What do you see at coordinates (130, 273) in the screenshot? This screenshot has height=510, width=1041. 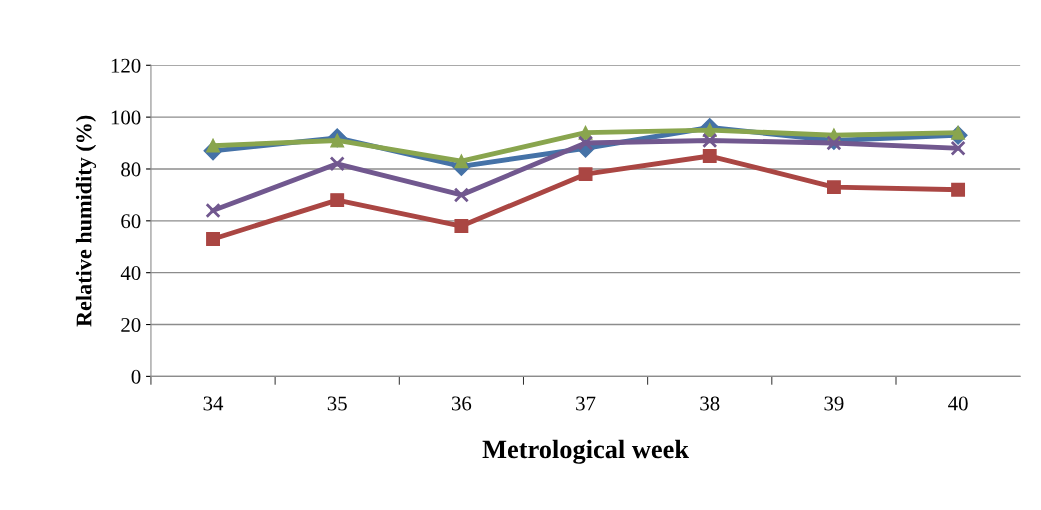 I see `y-tick-label: 40` at bounding box center [130, 273].